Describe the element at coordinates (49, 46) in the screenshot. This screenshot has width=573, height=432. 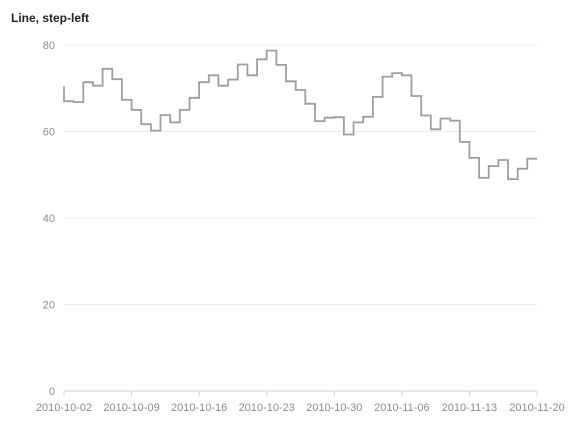
I see `y-tick-label: 80` at that location.